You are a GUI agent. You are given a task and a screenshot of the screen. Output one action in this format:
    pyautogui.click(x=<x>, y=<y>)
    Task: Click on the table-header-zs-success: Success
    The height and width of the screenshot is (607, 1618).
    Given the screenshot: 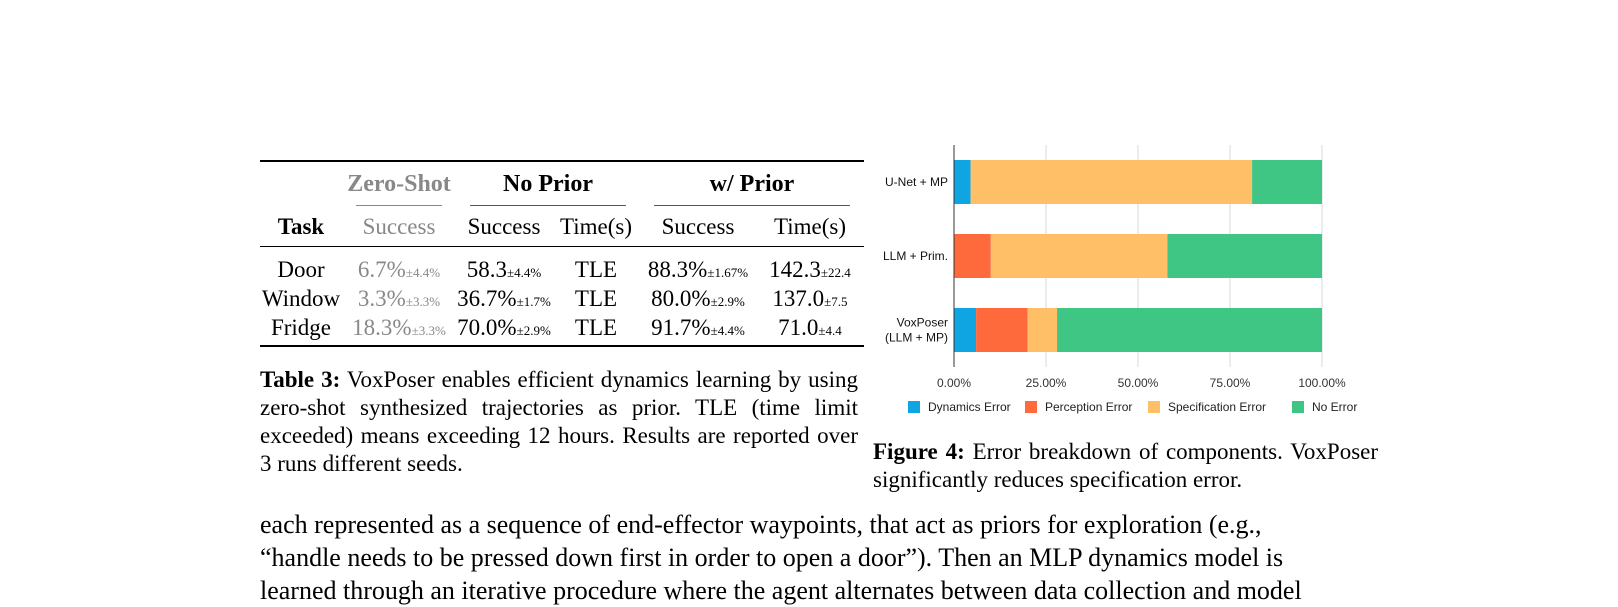 What is the action you would take?
    pyautogui.click(x=399, y=226)
    